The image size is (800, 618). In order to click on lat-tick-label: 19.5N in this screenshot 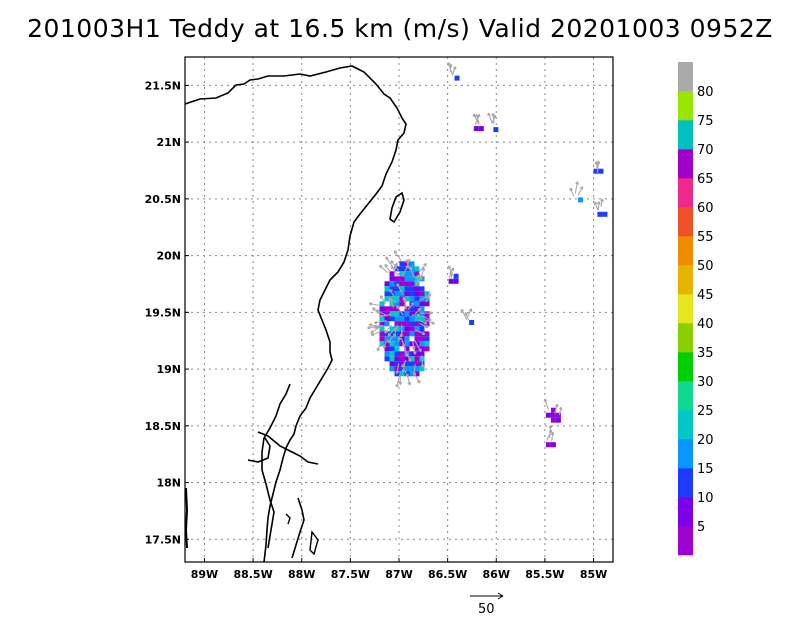, I will do `click(163, 312)`.